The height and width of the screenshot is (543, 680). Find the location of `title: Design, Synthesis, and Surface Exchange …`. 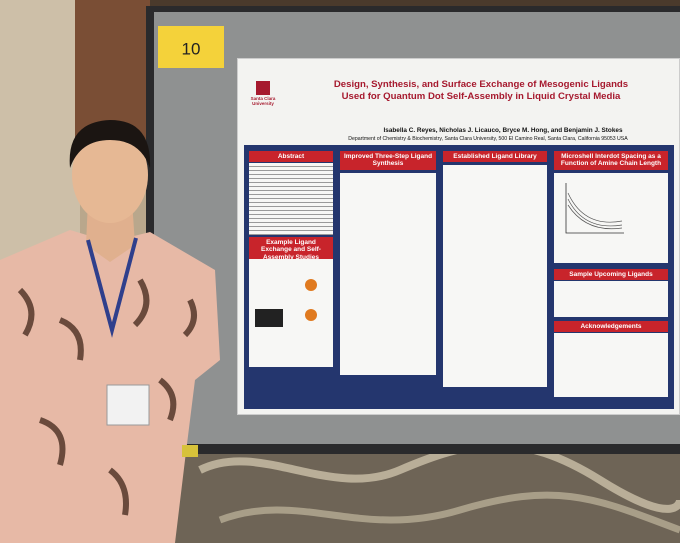

title: Design, Synthesis, and Surface Exchange … is located at coordinates (481, 91).